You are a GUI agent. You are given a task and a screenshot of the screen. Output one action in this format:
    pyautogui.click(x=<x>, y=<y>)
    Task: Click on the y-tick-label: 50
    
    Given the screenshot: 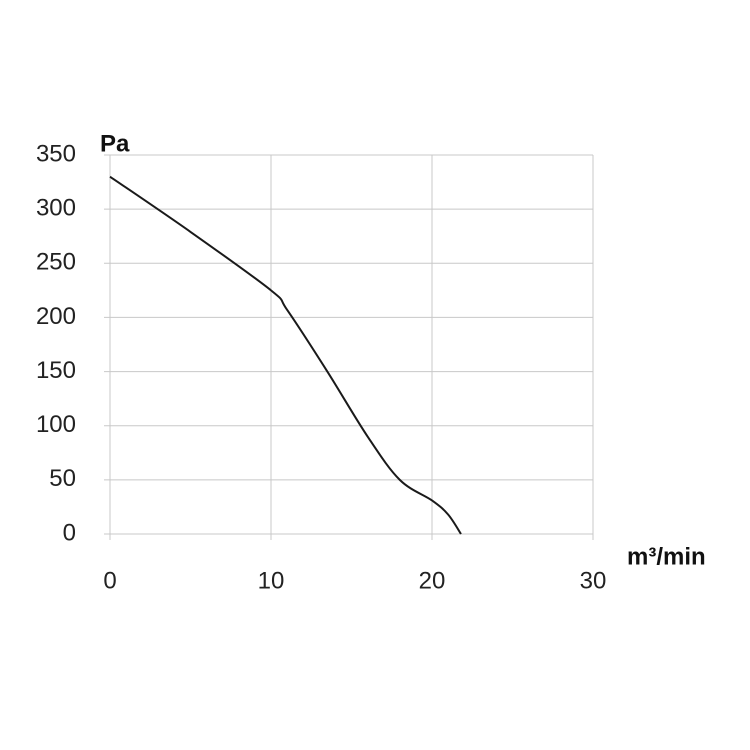 What is the action you would take?
    pyautogui.click(x=62, y=478)
    